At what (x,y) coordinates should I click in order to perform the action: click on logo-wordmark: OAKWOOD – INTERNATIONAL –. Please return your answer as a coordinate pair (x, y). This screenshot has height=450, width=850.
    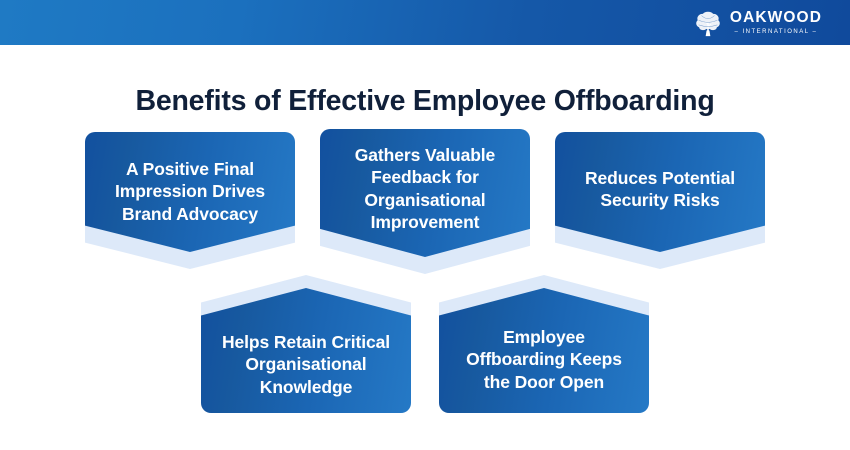
    Looking at the image, I should click on (776, 22).